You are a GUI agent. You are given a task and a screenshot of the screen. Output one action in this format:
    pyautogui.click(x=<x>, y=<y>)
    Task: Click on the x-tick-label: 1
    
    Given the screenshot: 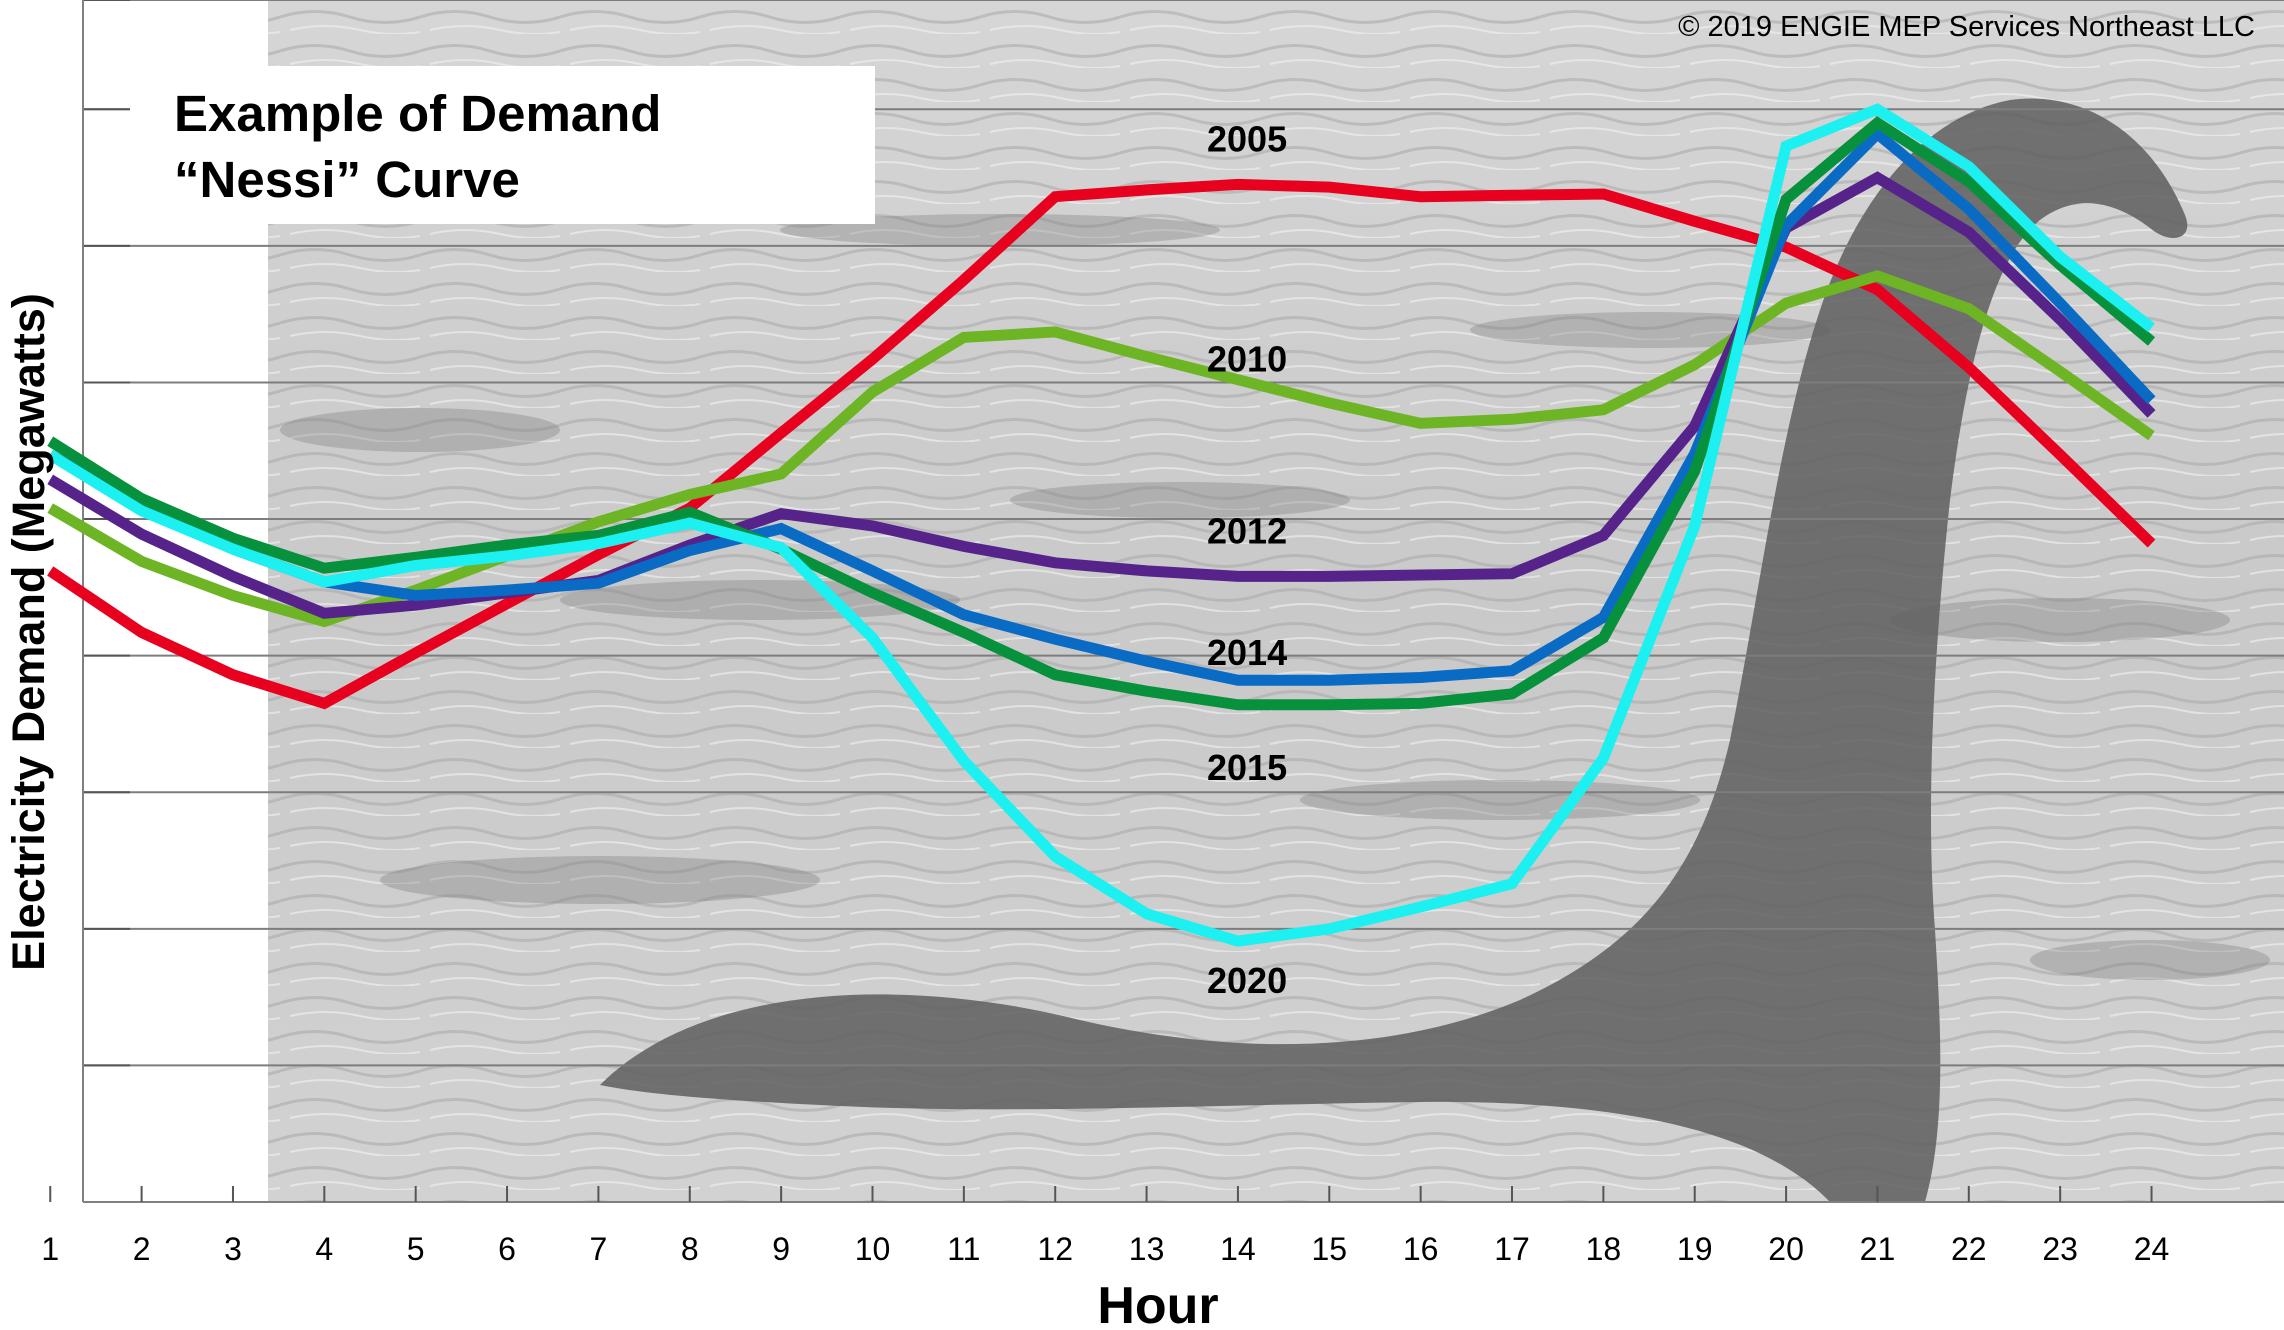 What is the action you would take?
    pyautogui.click(x=50, y=1249)
    